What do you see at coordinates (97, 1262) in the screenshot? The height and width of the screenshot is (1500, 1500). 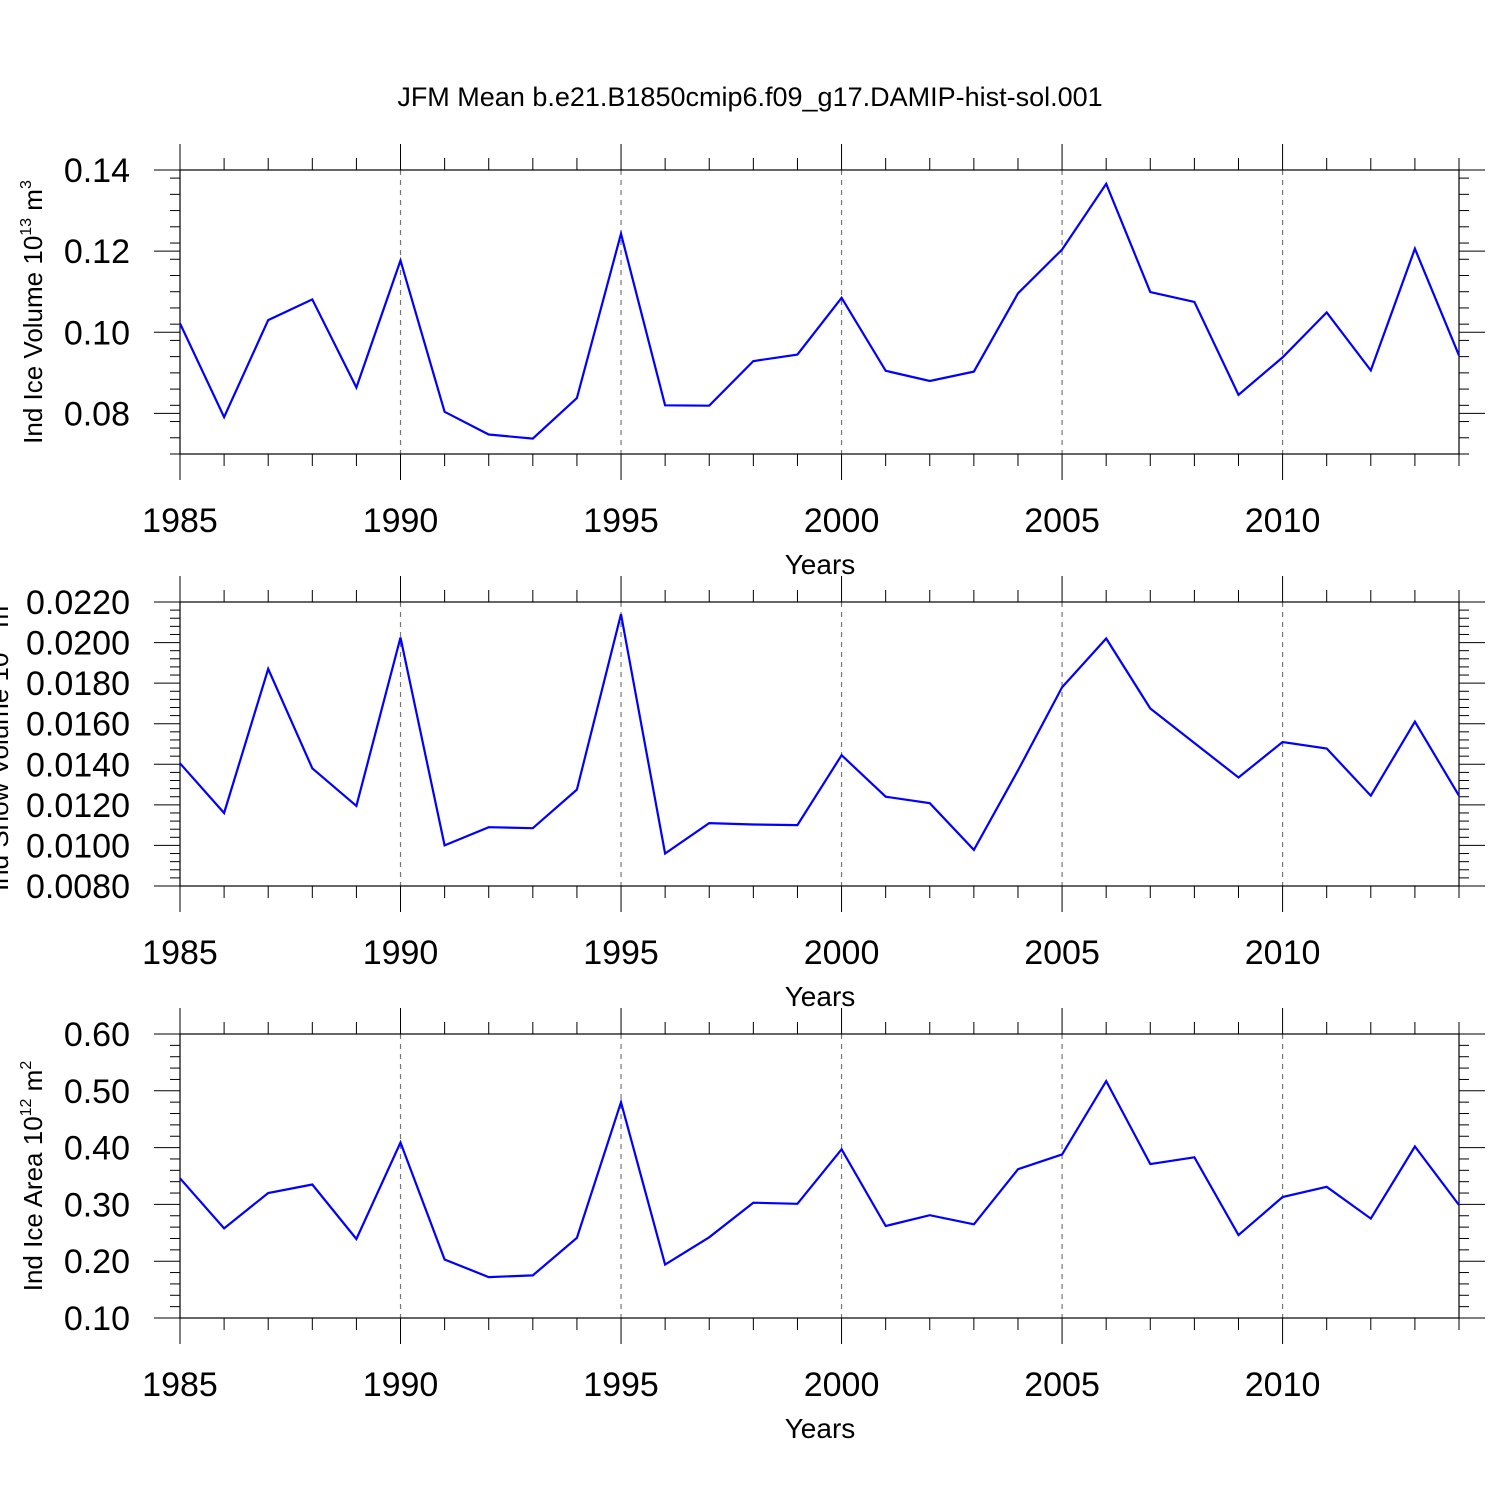 I see `y-tick-label: 0.20` at bounding box center [97, 1262].